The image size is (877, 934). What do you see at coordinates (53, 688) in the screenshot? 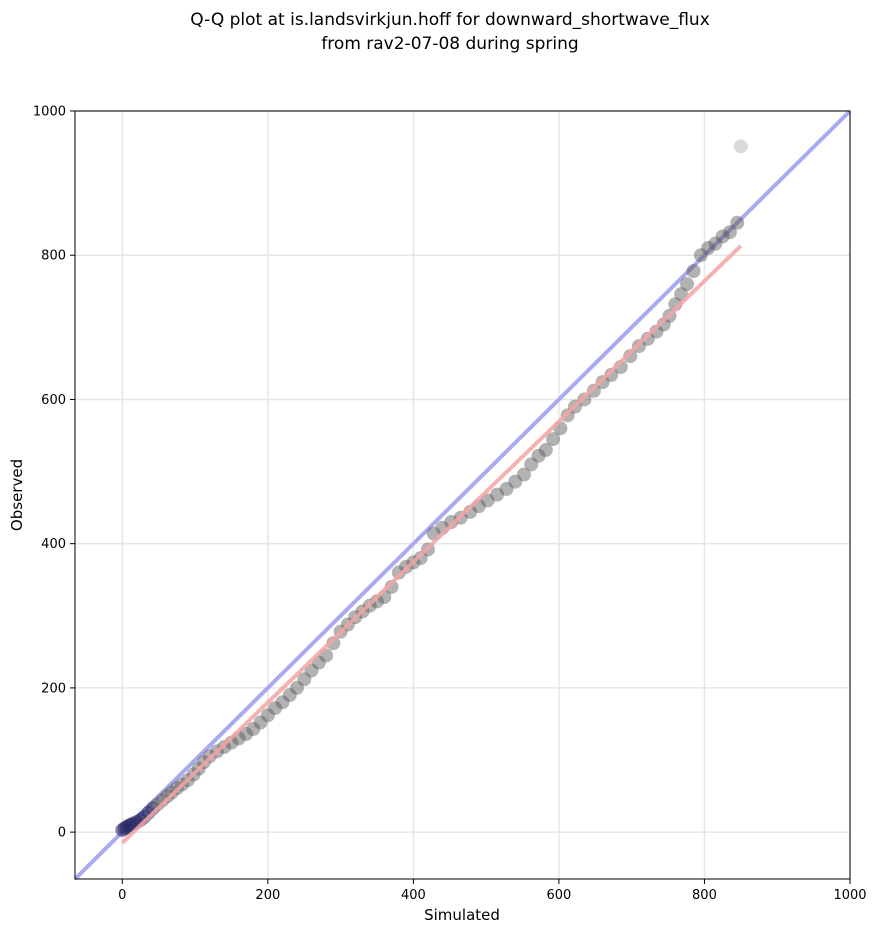
I see `y-tick-label: 200` at bounding box center [53, 688].